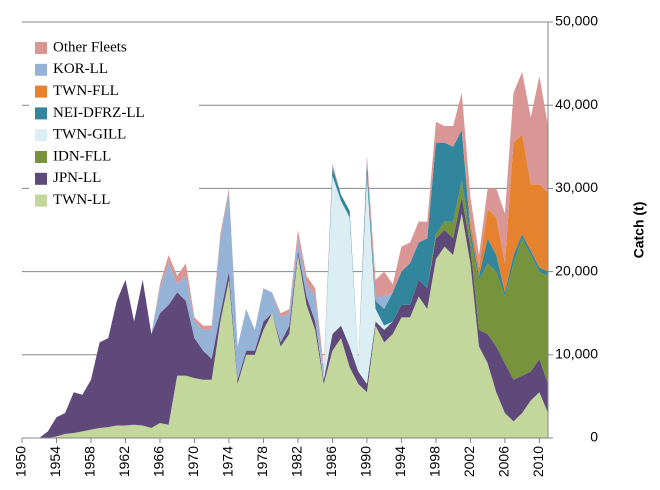  Describe the element at coordinates (81, 200) in the screenshot. I see `legend-label: TWN-LL` at that location.